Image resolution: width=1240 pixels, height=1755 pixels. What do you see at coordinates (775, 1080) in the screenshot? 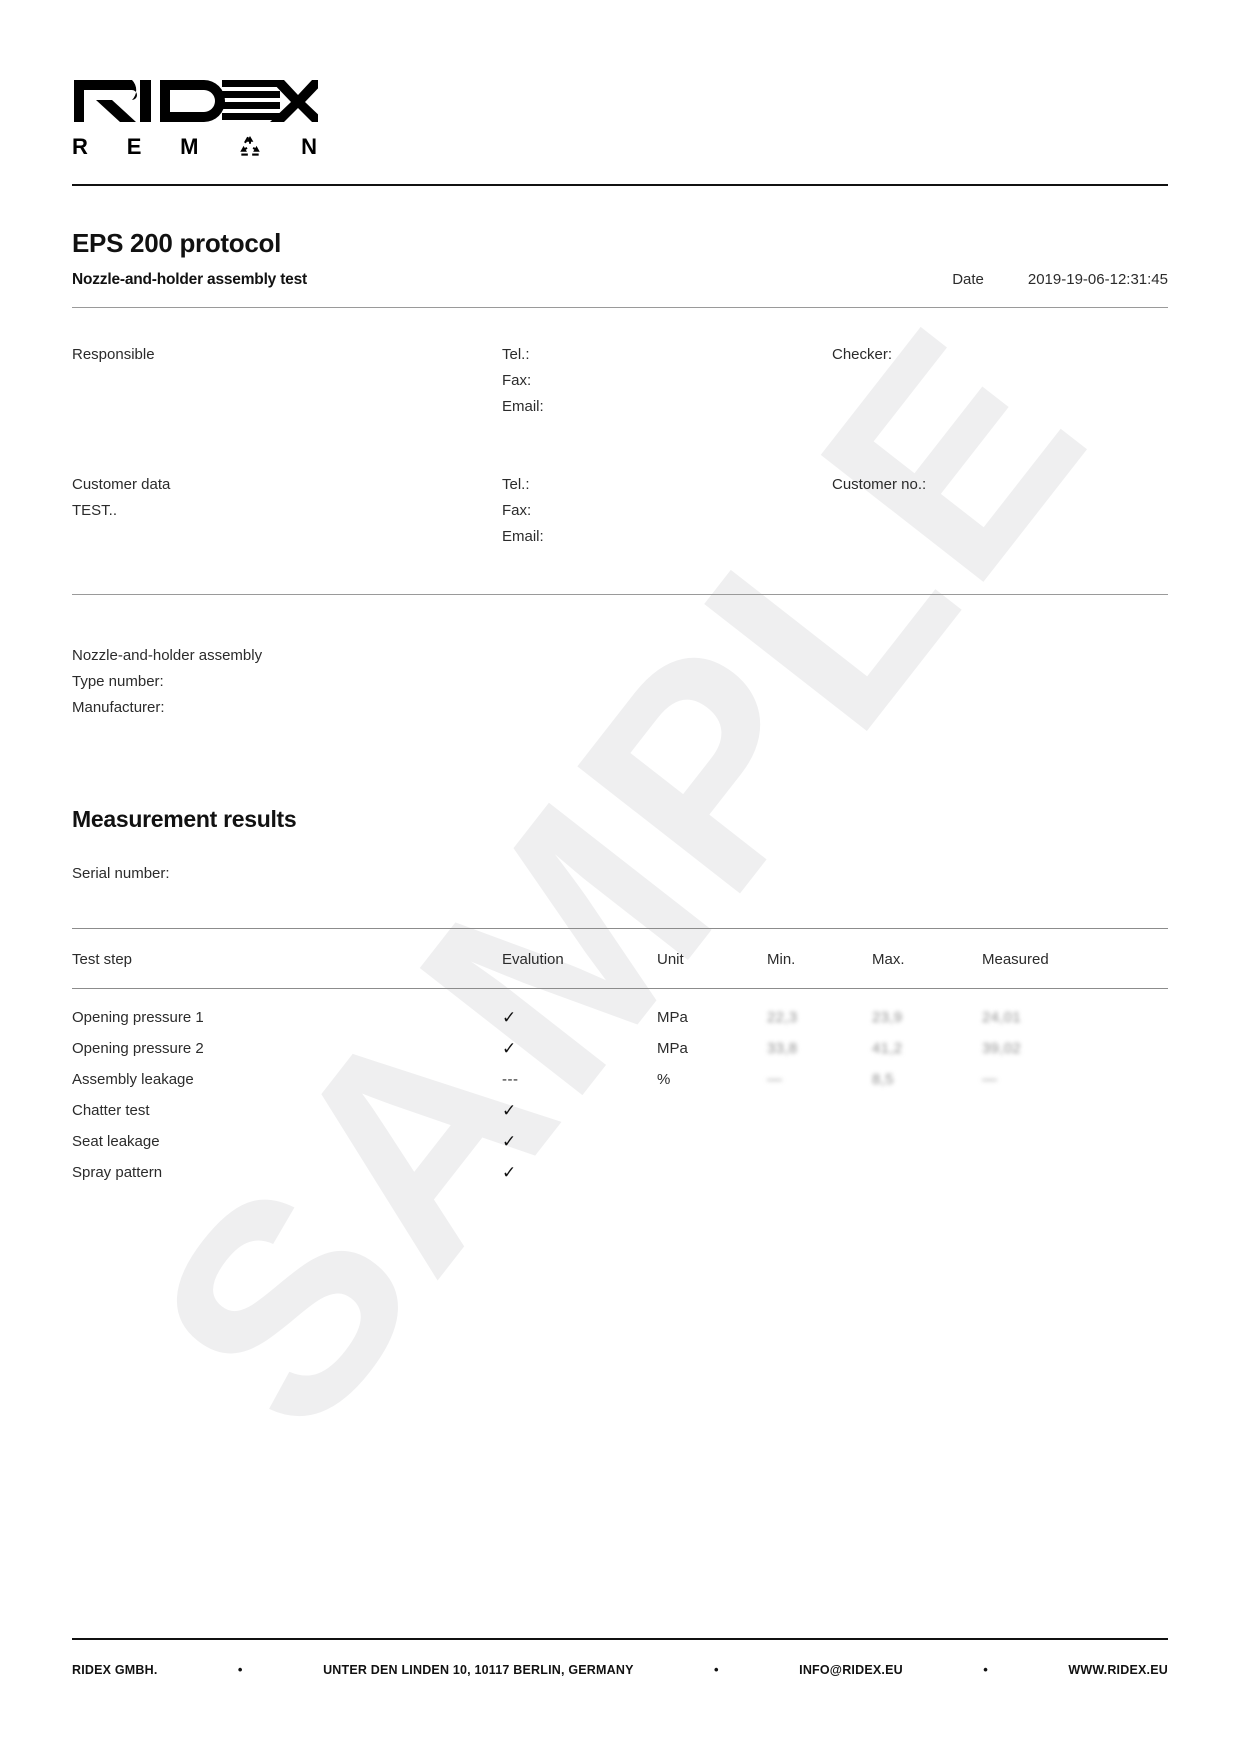
I see `cell-min: —` at bounding box center [775, 1080].